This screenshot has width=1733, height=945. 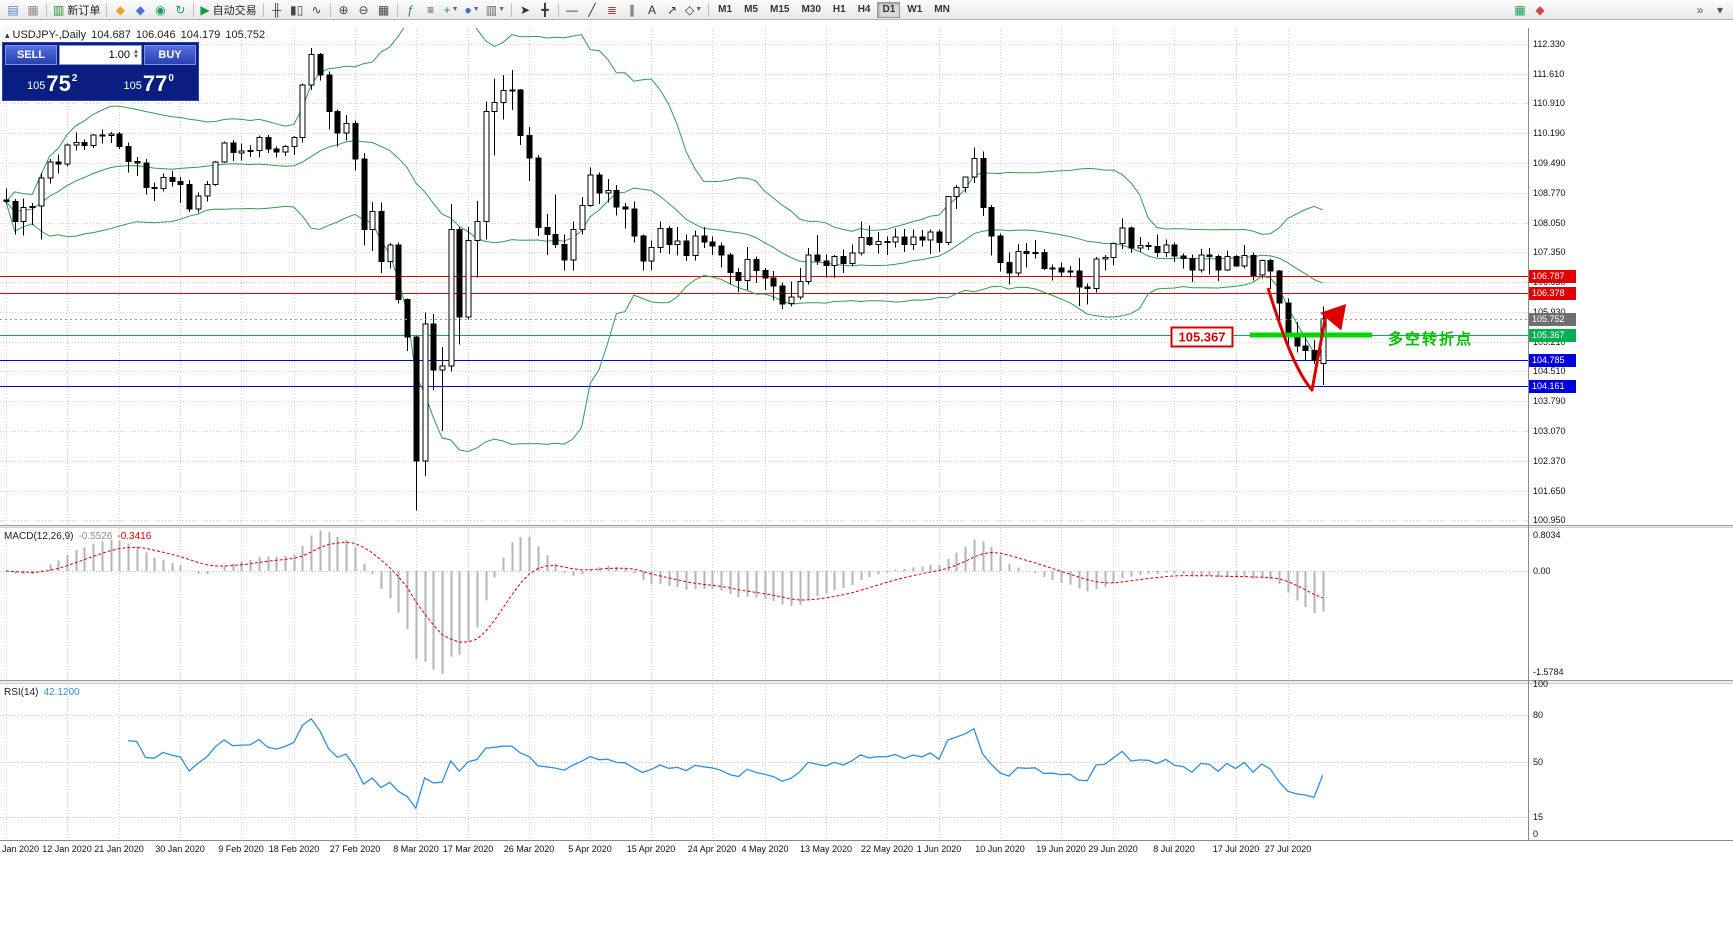 I want to click on date-tick: 26 Mar 2020, so click(x=529, y=849).